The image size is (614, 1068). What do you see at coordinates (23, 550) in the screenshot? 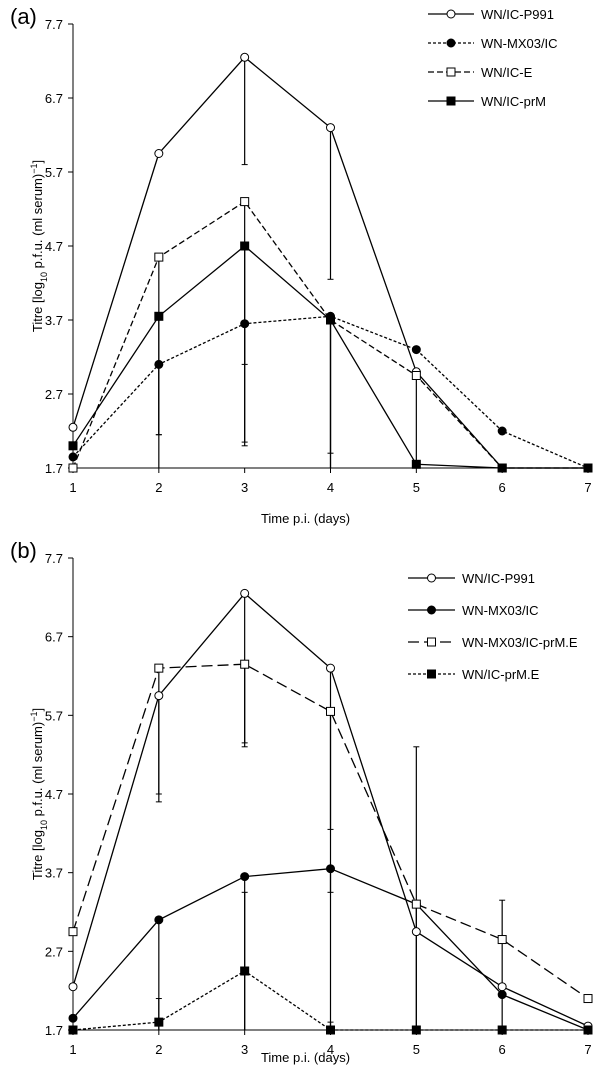
I see `panel-label: (b)` at bounding box center [23, 550].